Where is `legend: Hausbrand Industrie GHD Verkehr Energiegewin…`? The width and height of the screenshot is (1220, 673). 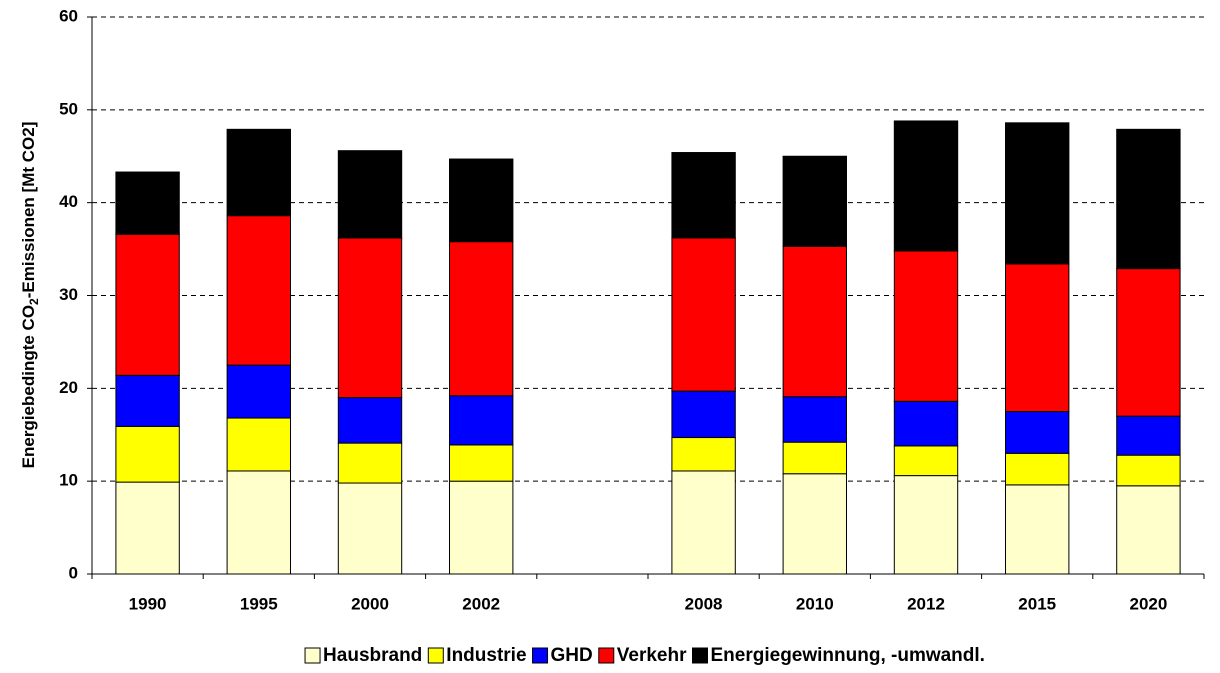 legend: Hausbrand Industrie GHD Verkehr Energiegewin… is located at coordinates (644, 655).